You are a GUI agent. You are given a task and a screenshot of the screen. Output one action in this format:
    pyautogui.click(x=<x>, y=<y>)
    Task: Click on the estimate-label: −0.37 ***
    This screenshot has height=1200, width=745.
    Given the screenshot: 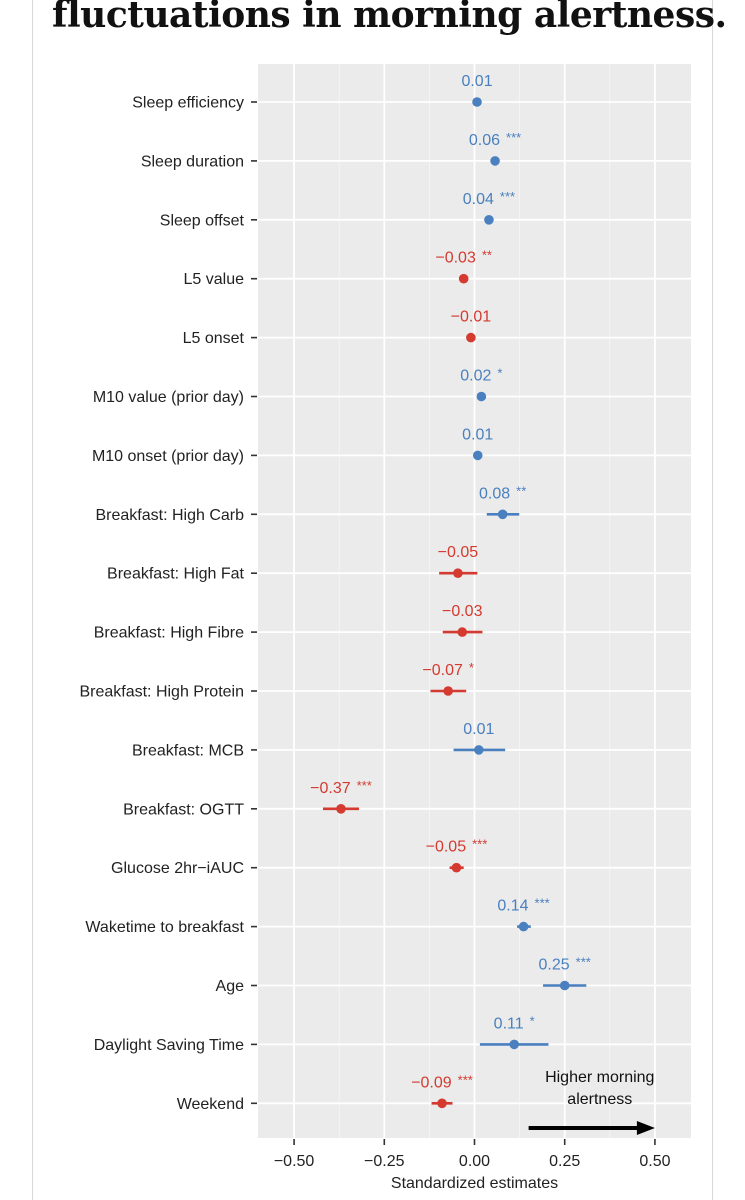 What is the action you would take?
    pyautogui.click(x=341, y=787)
    